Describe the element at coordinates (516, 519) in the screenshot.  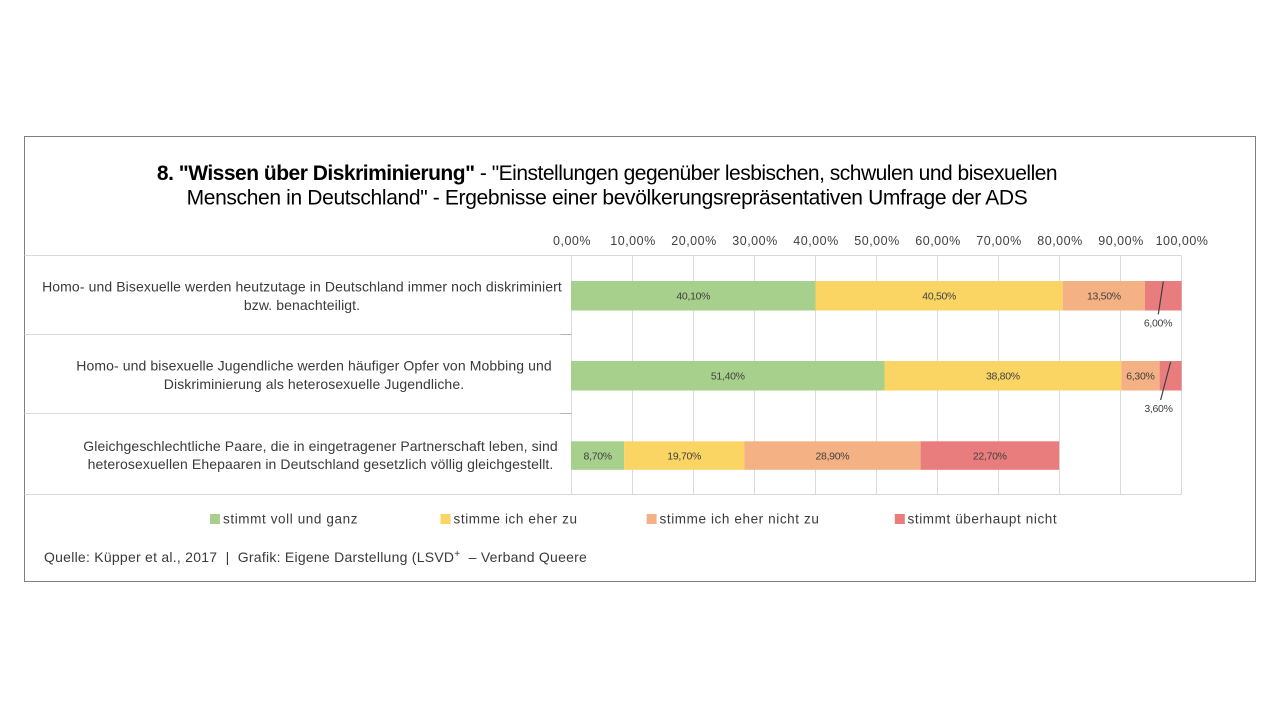
I see `svg-text: stimme ich eher zu` at that location.